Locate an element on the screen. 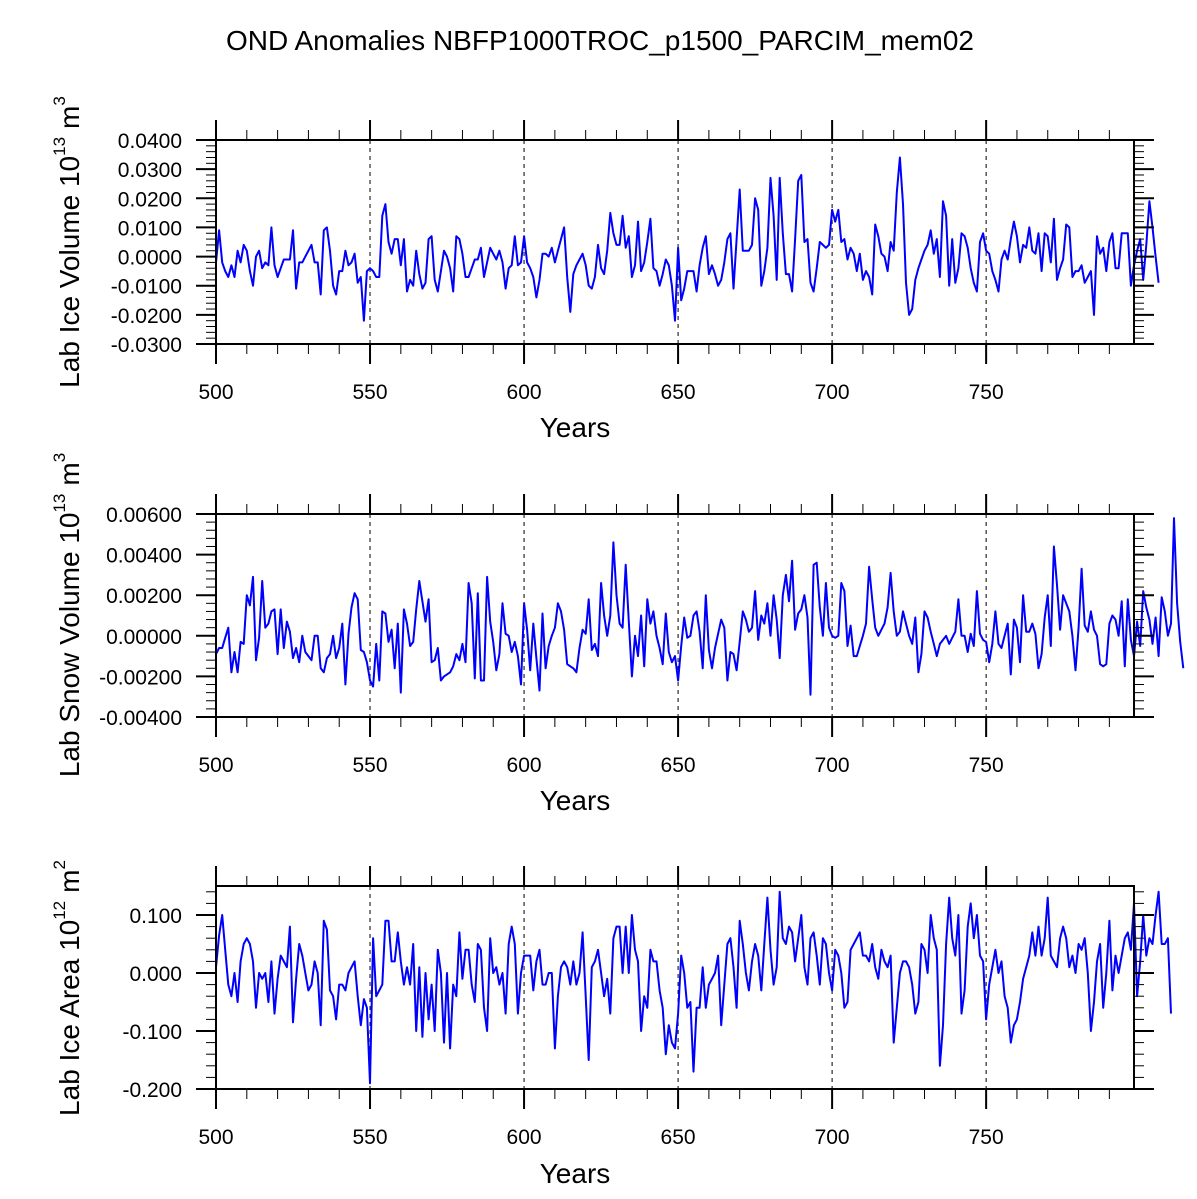 The height and width of the screenshot is (1199, 1197). y-tick-label: 0.0100 is located at coordinates (150, 228).